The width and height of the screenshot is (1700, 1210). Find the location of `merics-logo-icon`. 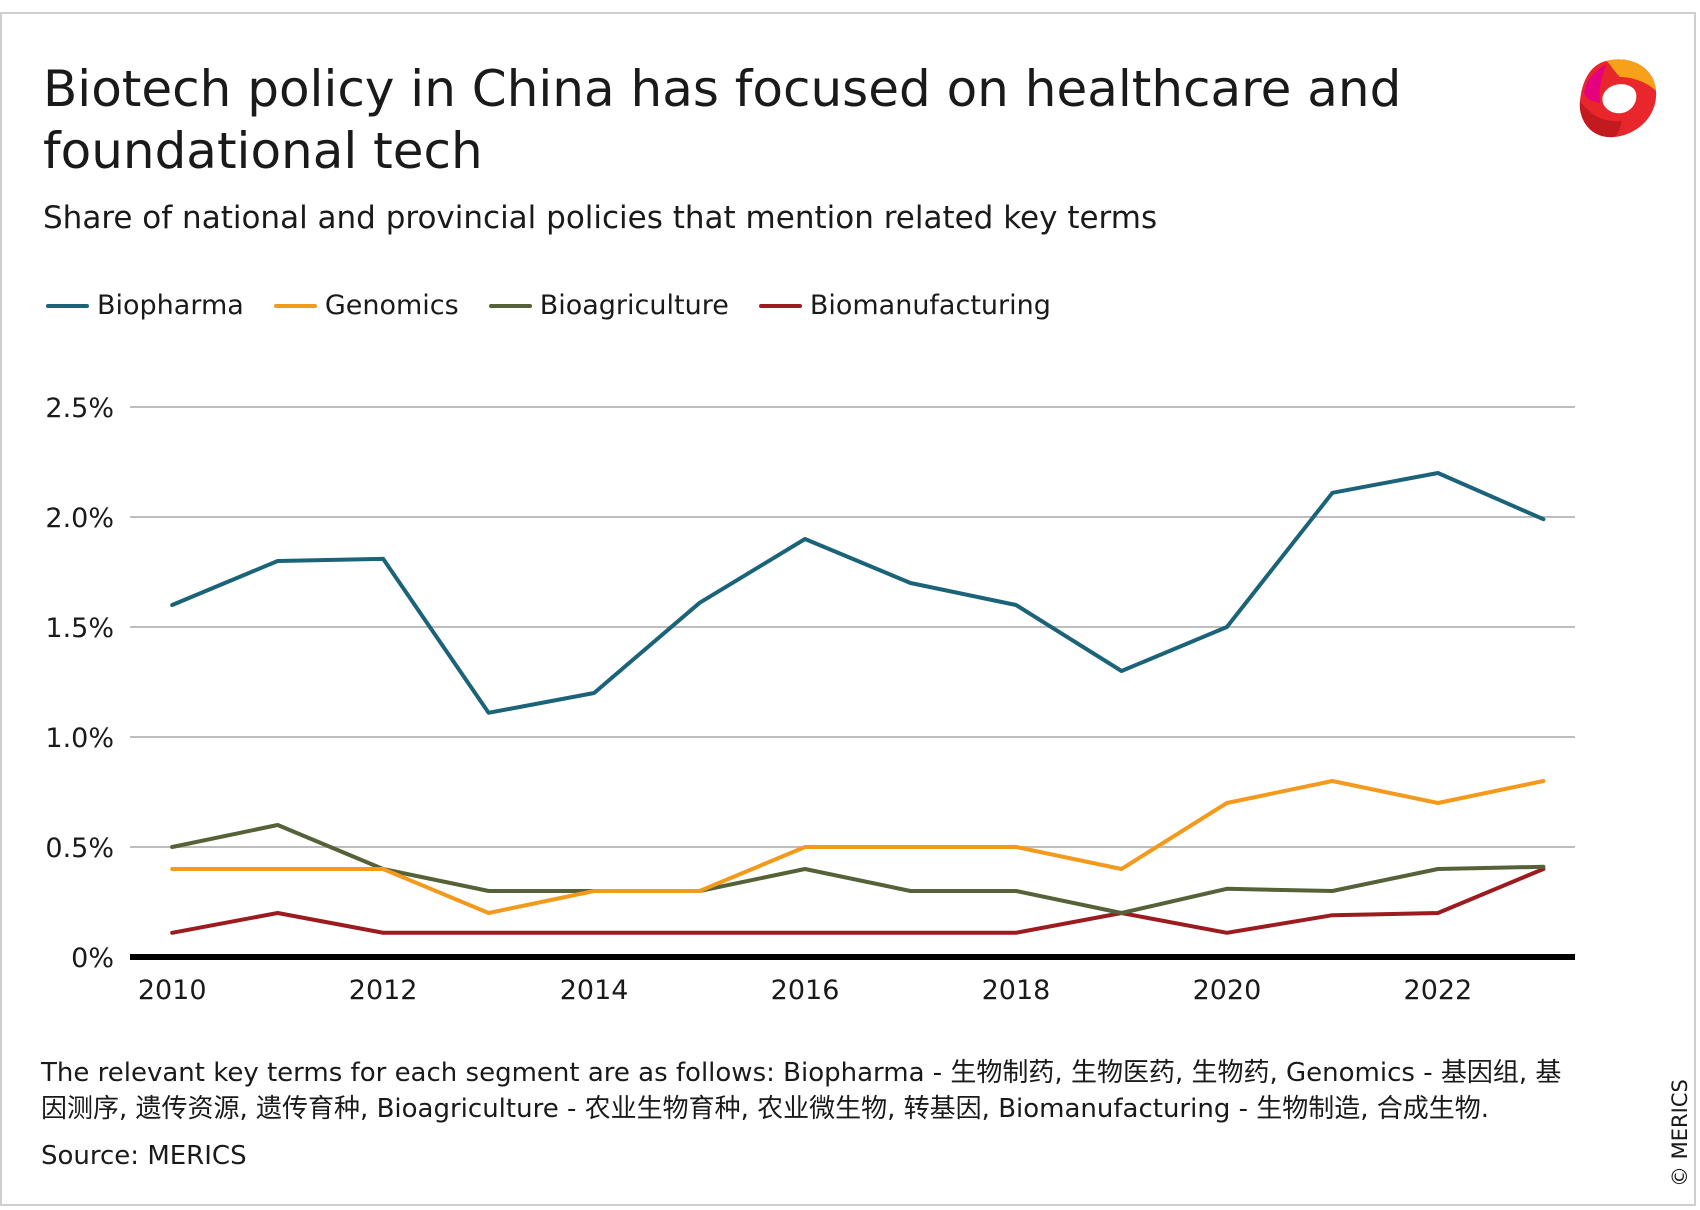

merics-logo-icon is located at coordinates (1618, 98).